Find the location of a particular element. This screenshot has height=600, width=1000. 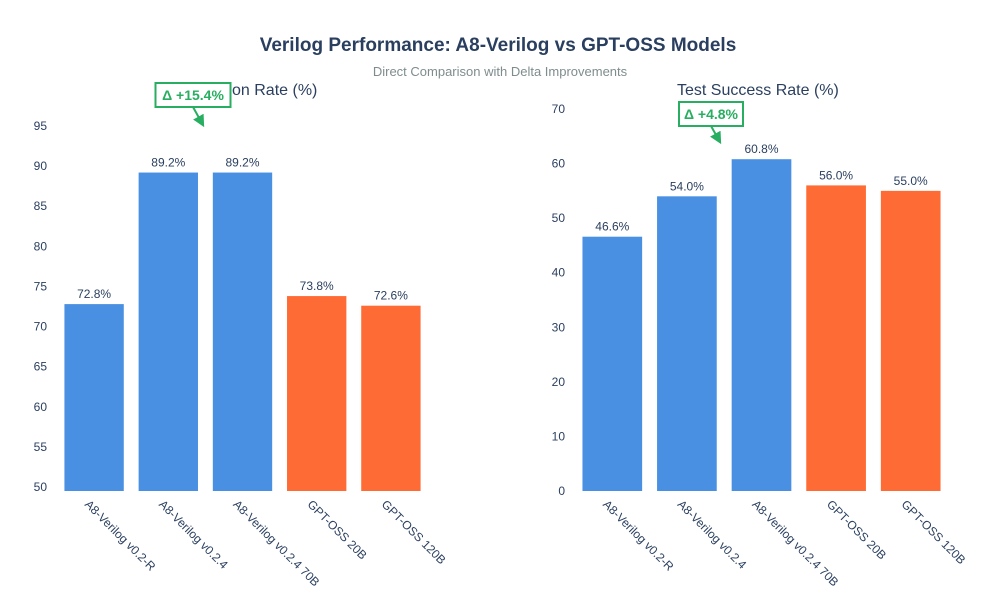

bar-value-label: 55.0% is located at coordinates (911, 181).